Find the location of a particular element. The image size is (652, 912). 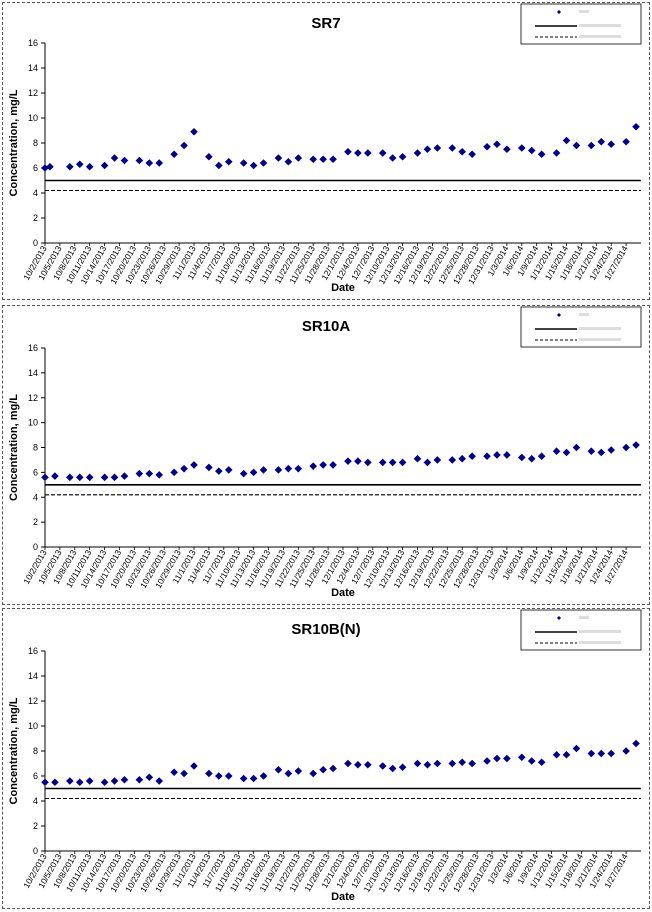

chart-title: SR7 is located at coordinates (325, 23).